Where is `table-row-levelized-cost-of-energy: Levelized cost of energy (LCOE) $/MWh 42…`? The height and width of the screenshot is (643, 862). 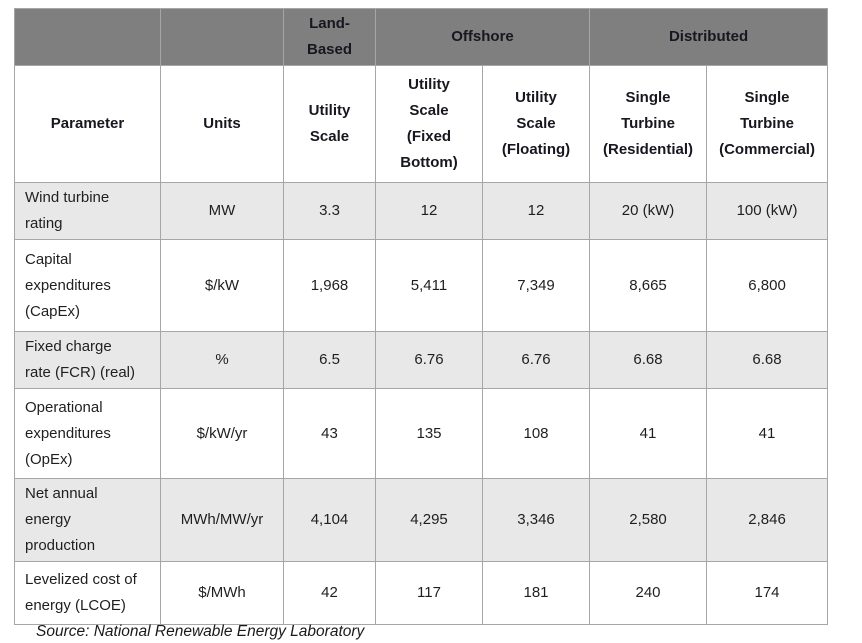 table-row-levelized-cost-of-energy: Levelized cost of energy (LCOE) $/MWh 42… is located at coordinates (421, 593).